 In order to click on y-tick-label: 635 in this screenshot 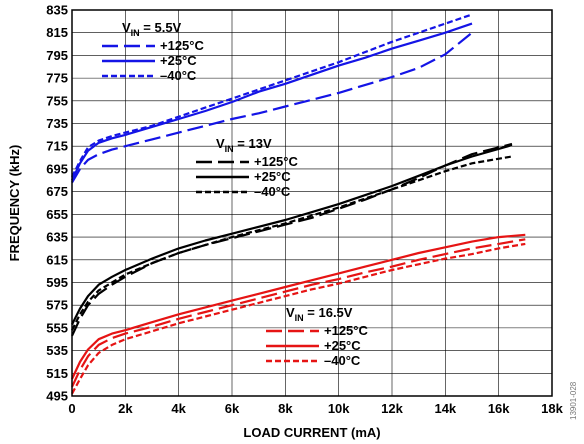, I will do `click(57, 237)`.